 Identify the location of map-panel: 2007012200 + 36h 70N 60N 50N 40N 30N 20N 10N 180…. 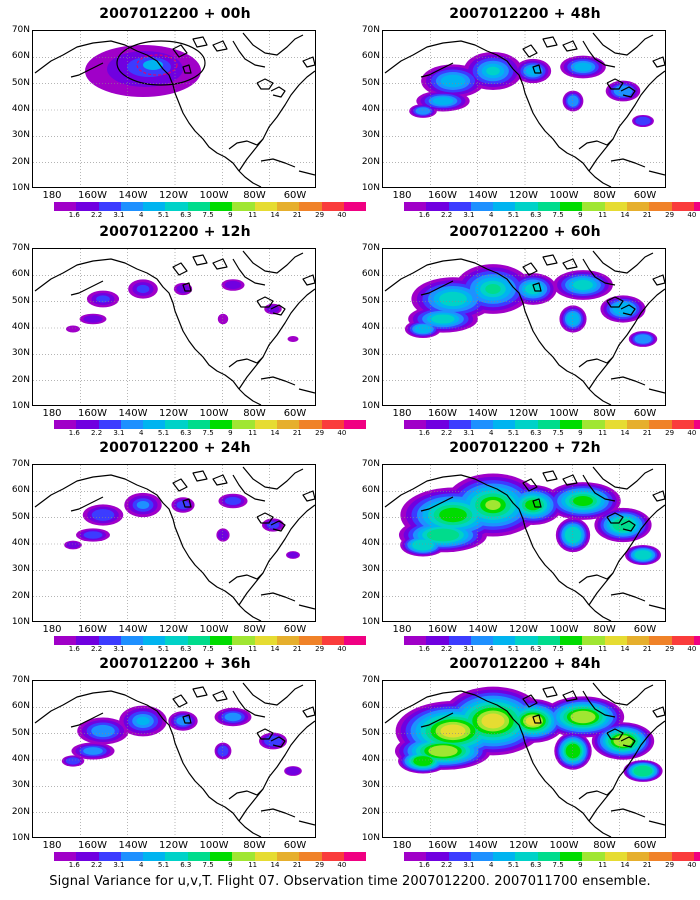
(183, 759).